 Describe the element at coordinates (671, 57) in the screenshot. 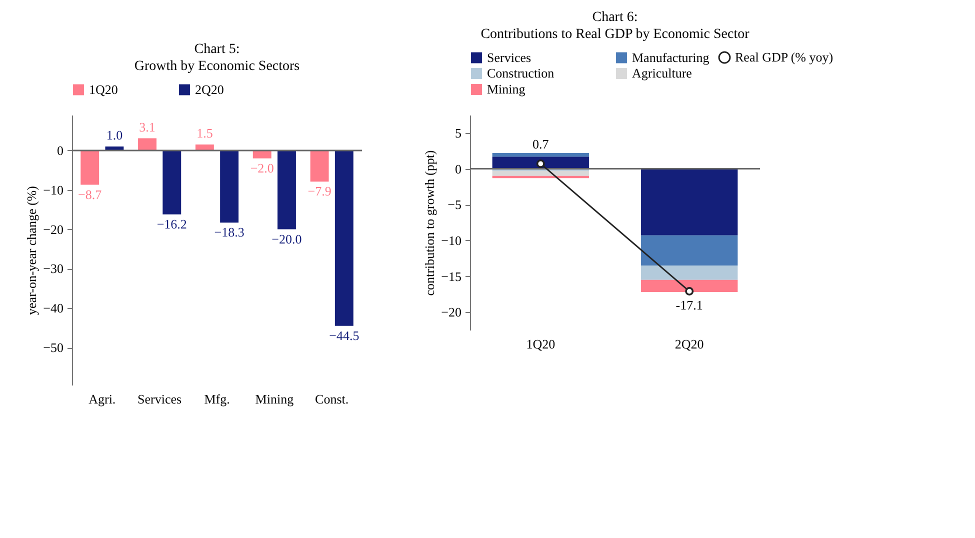

I see `legend-label: Manufacturing` at that location.